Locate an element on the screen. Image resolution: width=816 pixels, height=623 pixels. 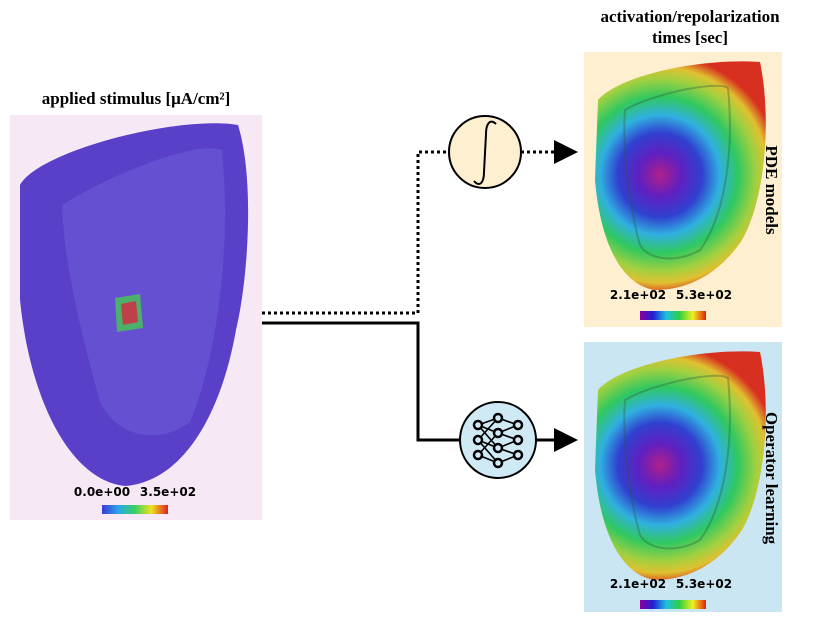
stimulus-title: applied stimulus [μA/cm²] is located at coordinates (136, 98).